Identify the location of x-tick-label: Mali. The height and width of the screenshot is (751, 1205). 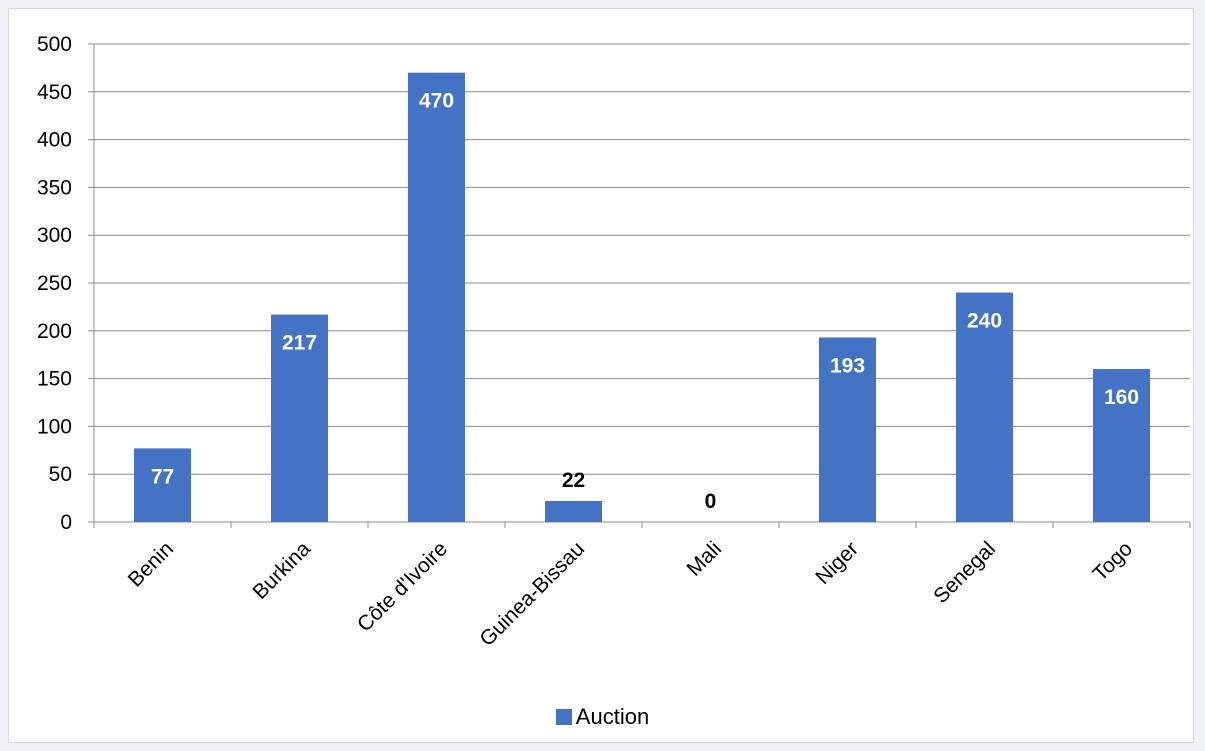
(704, 558).